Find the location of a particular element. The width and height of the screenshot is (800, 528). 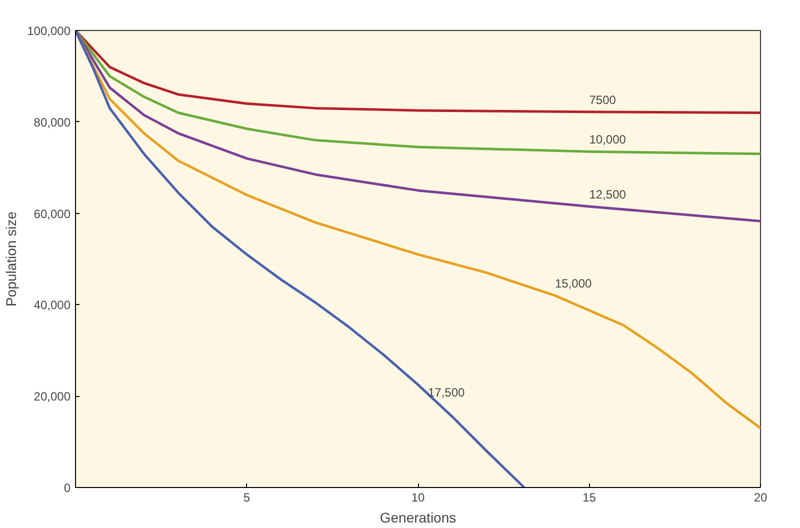

series-label: 12,500 is located at coordinates (607, 194).